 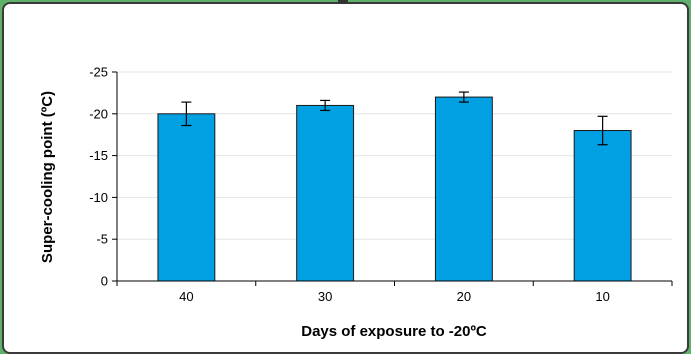 I want to click on x-tick-label: 40, so click(x=186, y=296).